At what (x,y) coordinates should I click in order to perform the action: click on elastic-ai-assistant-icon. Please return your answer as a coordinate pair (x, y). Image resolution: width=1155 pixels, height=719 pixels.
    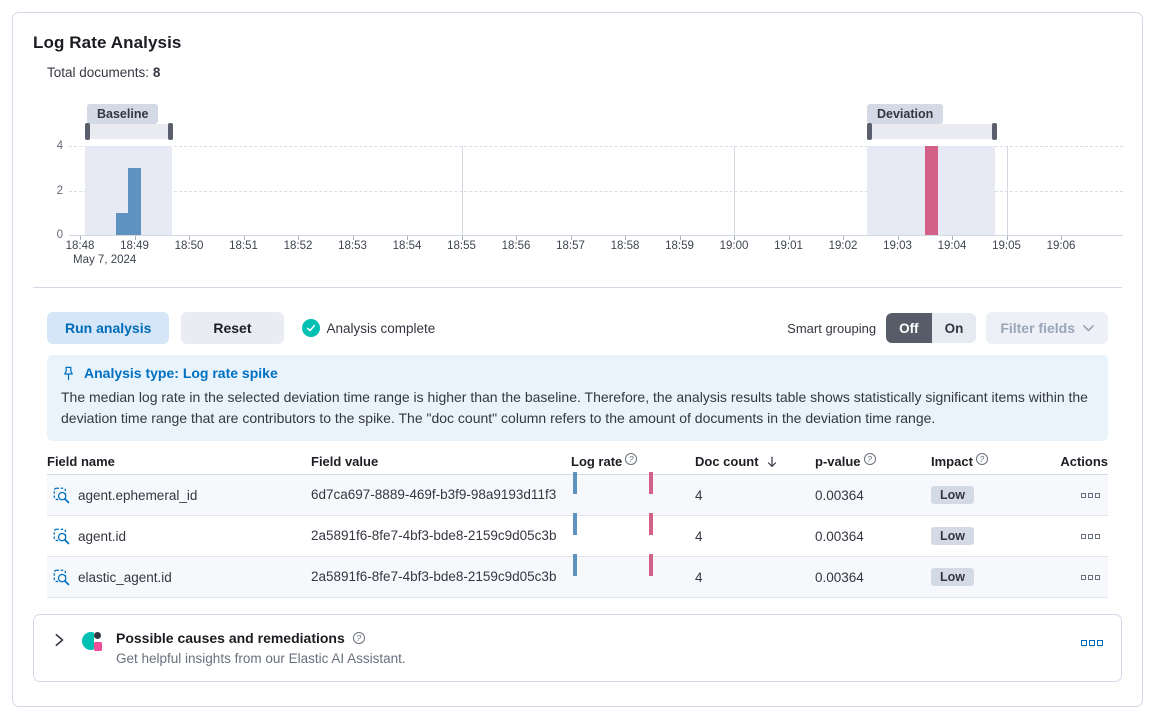
    Looking at the image, I should click on (92, 641).